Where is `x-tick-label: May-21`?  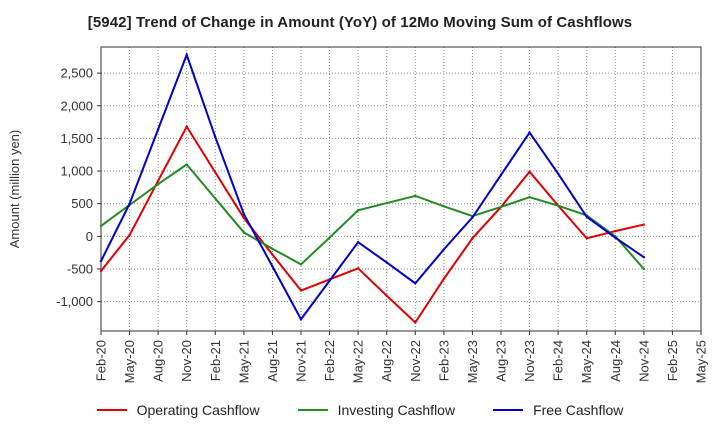
x-tick-label: May-21 is located at coordinates (243, 361).